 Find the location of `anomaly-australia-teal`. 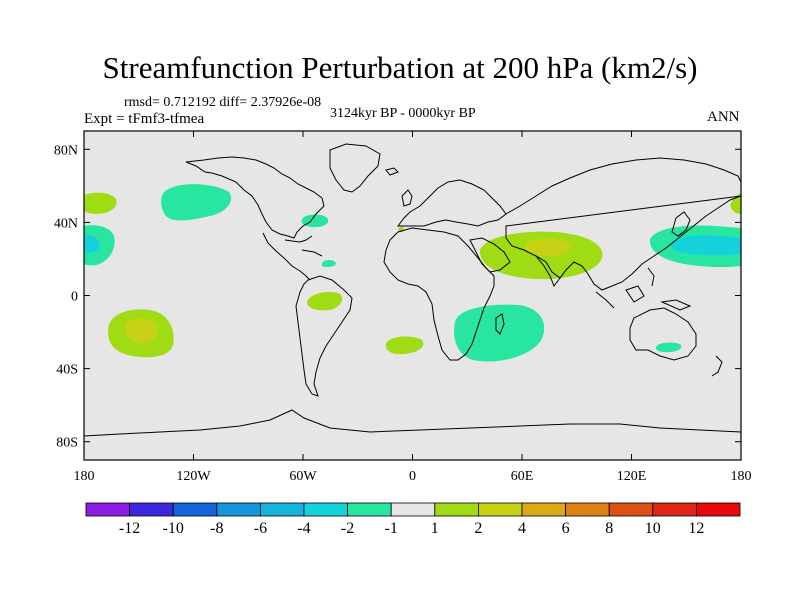

anomaly-australia-teal is located at coordinates (668, 347).